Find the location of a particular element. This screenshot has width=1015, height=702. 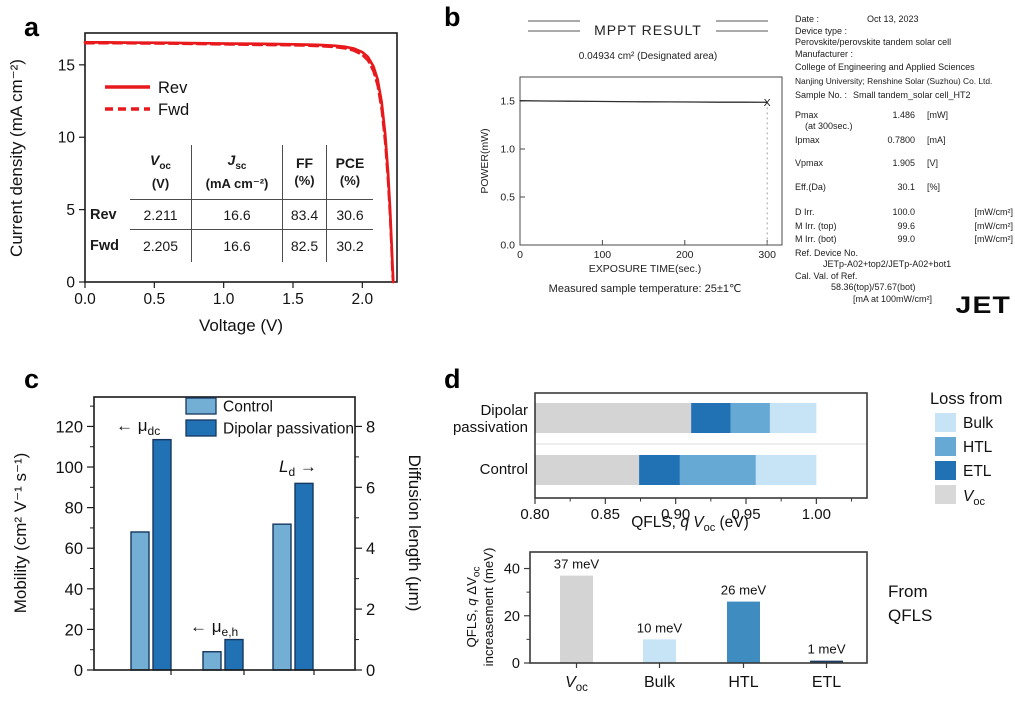

x-tick-label: 0.80 is located at coordinates (534, 514).